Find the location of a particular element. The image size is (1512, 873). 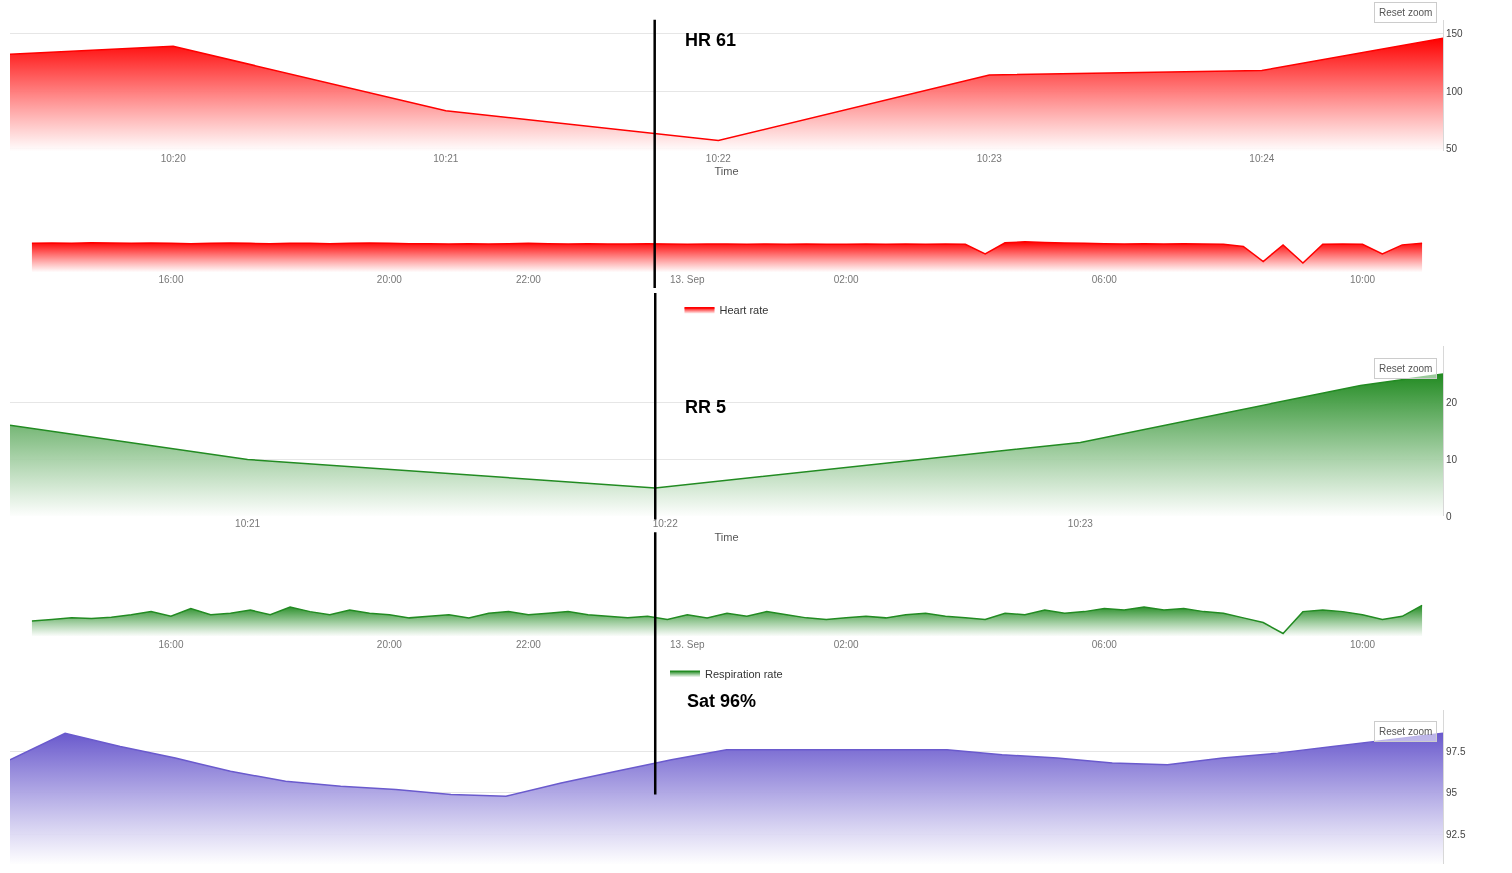

y-tick-label: 20 is located at coordinates (1452, 403).